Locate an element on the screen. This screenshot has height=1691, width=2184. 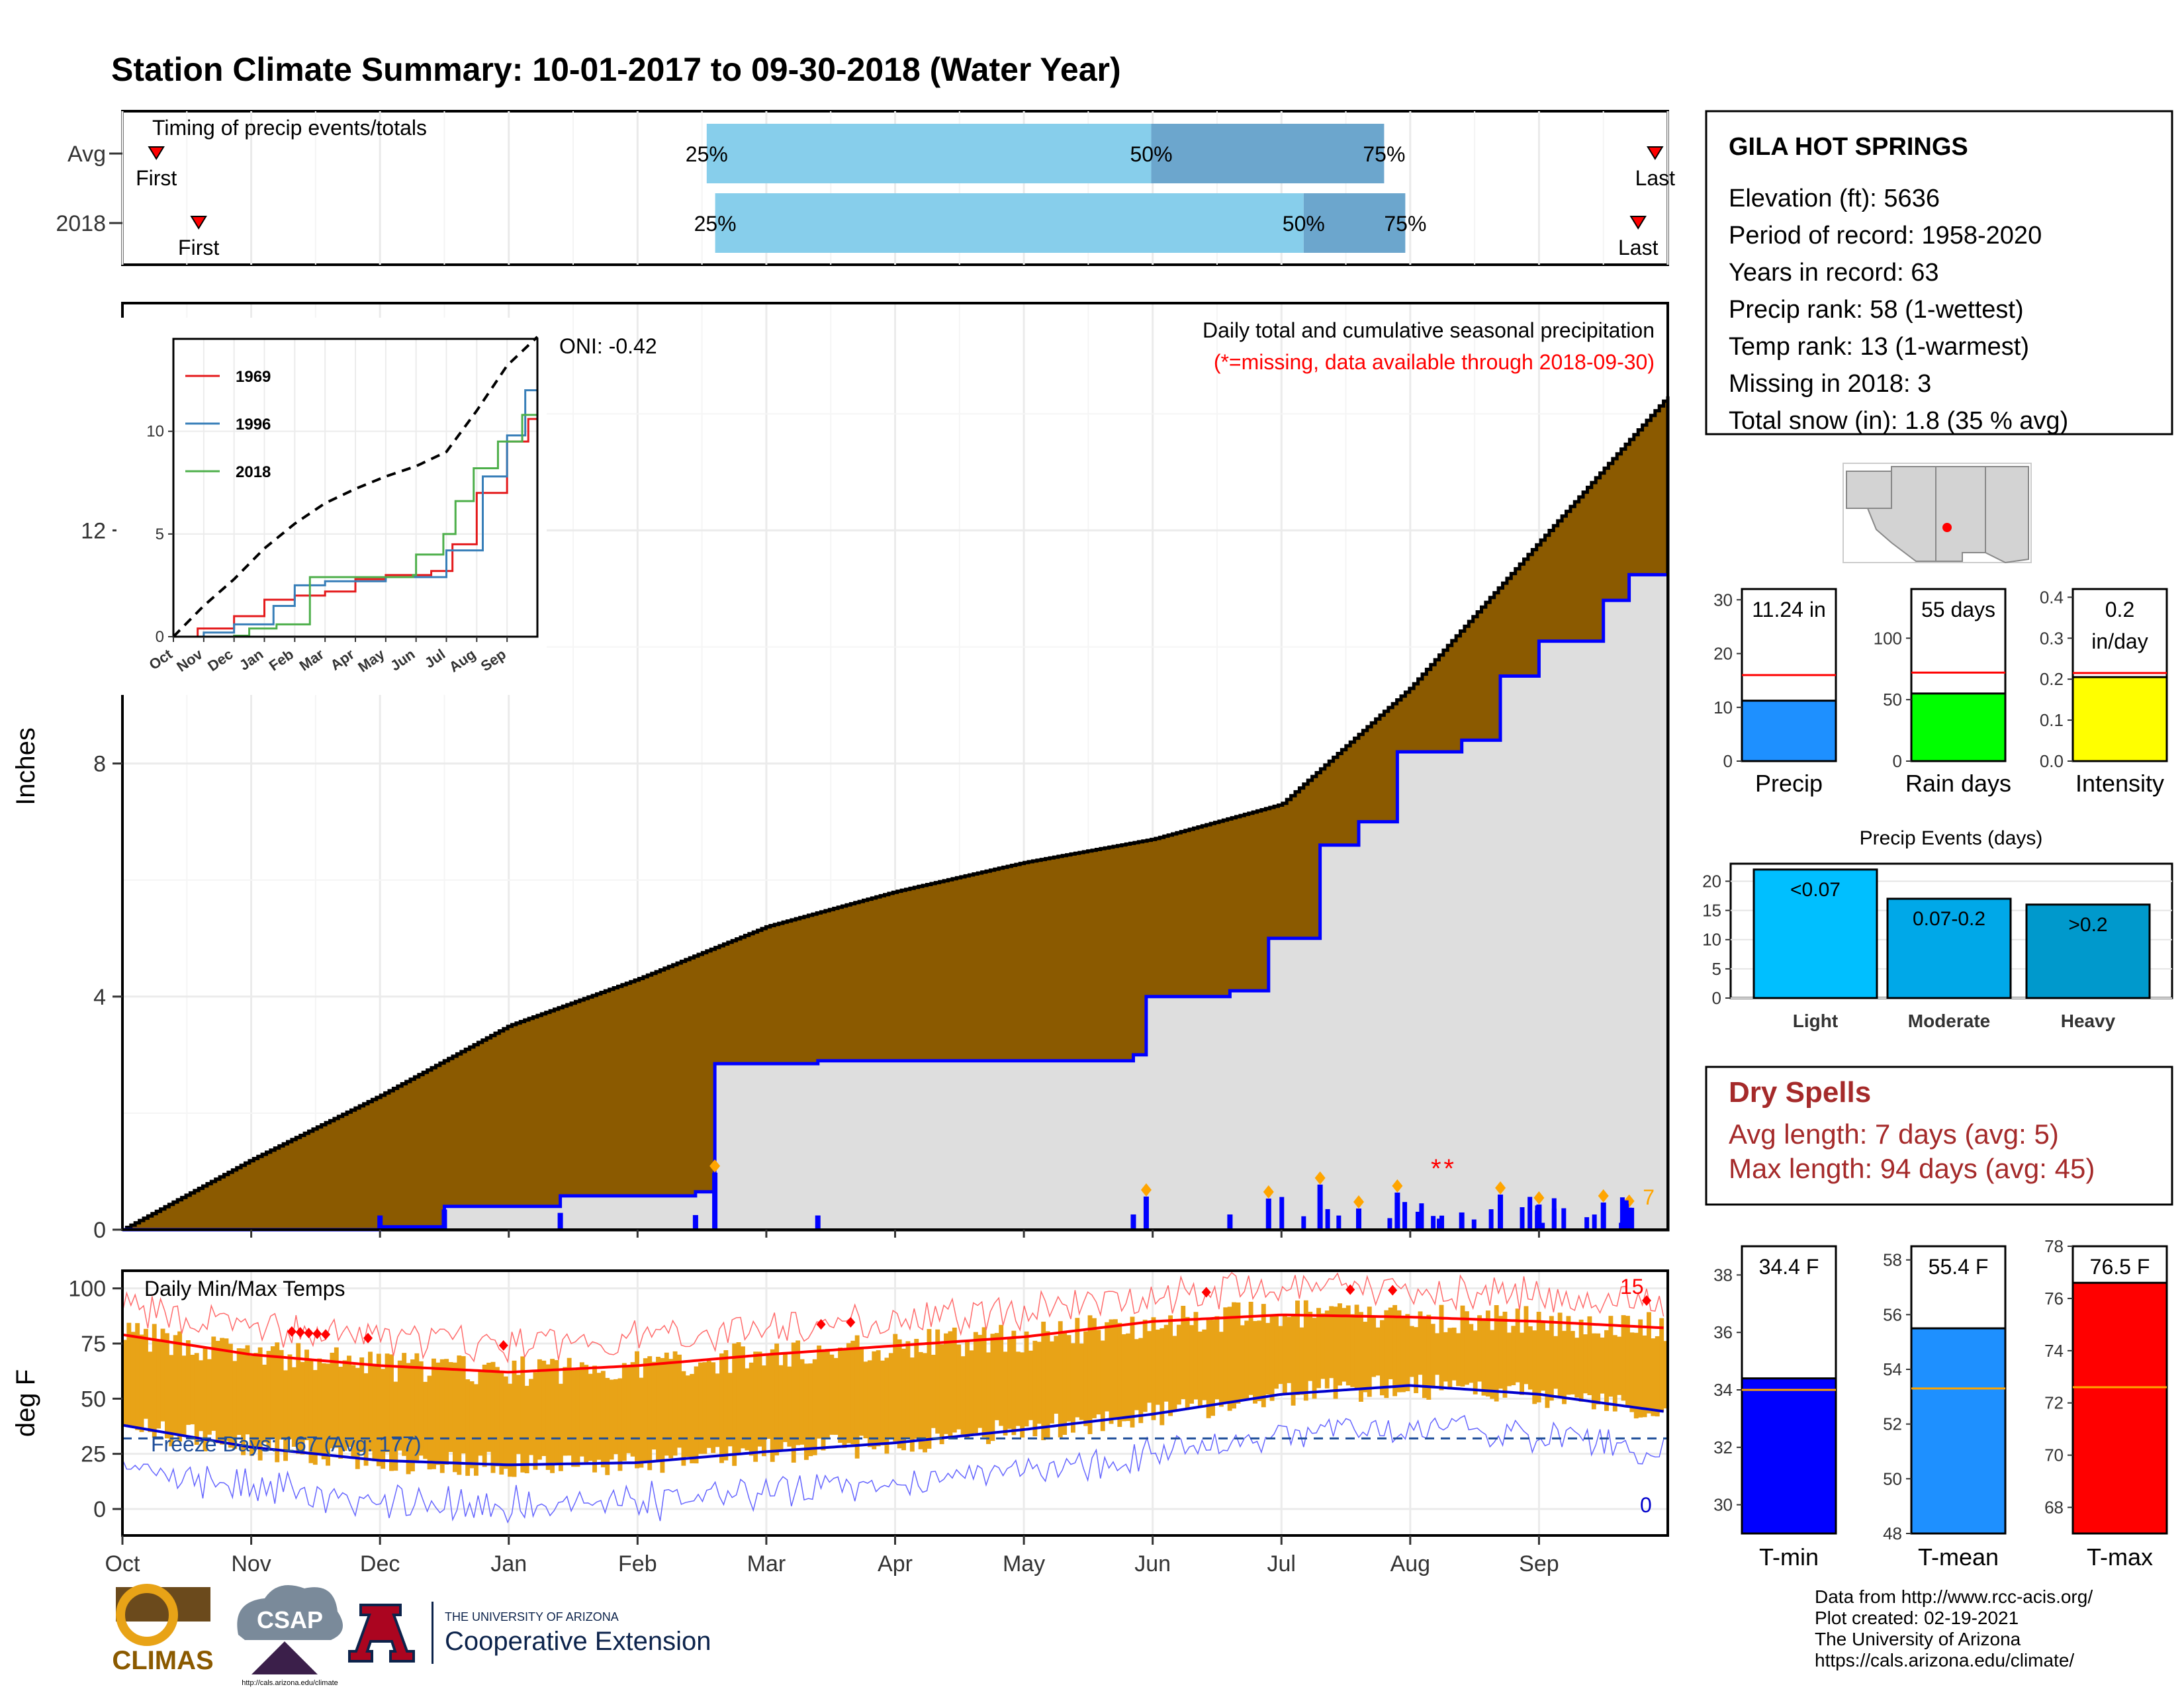
inset-y-tick-label: 0 is located at coordinates (160, 637).